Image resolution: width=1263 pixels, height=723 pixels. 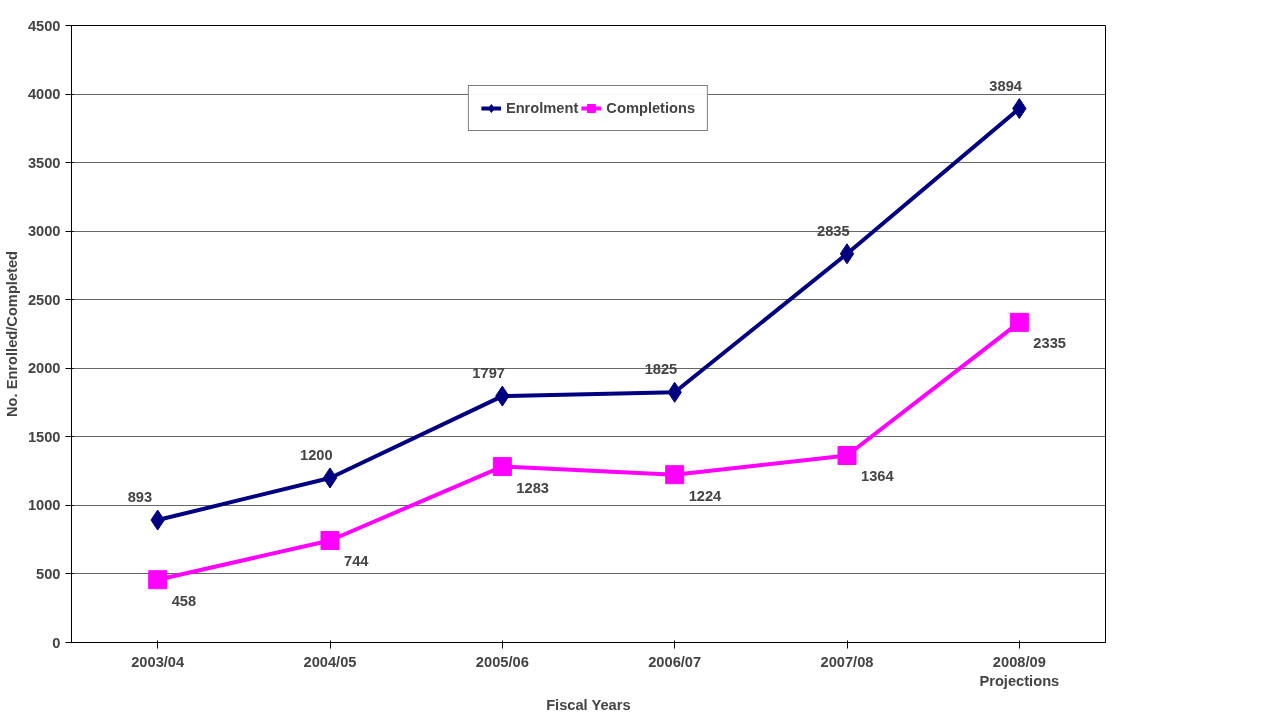 I want to click on x-tick-label: 2004/05, so click(x=330, y=661).